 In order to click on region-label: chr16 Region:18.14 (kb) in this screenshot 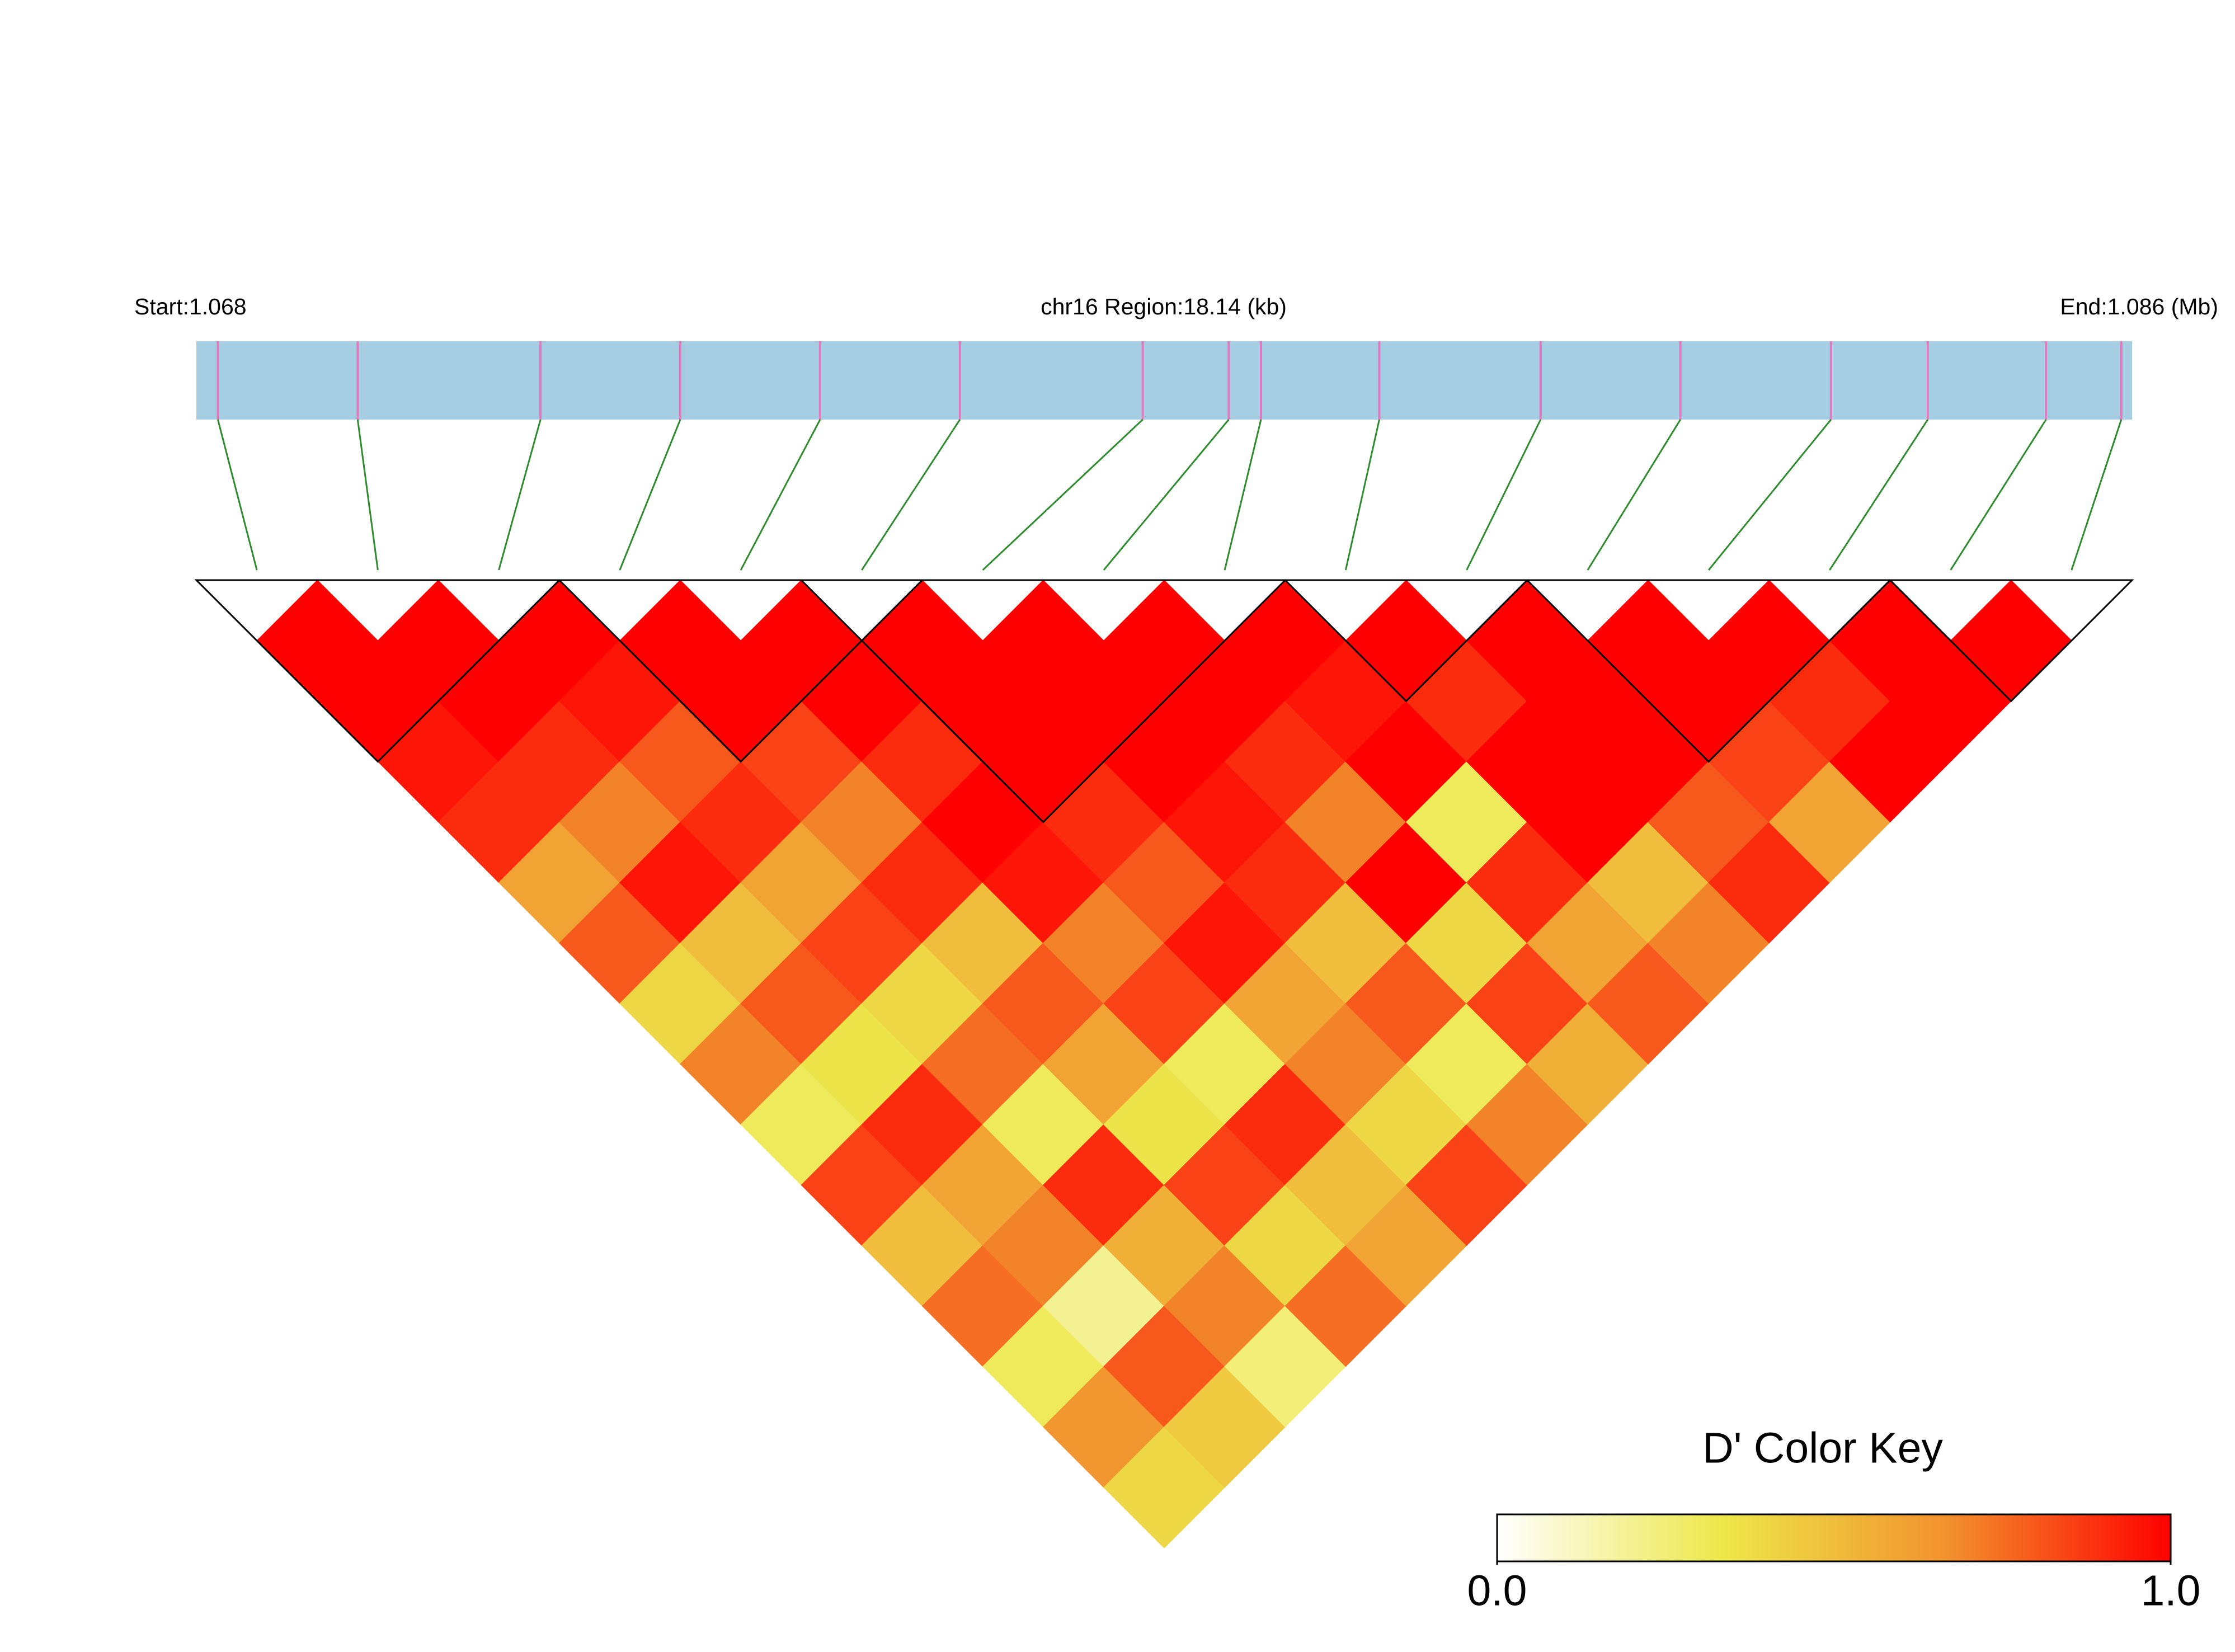, I will do `click(1164, 306)`.